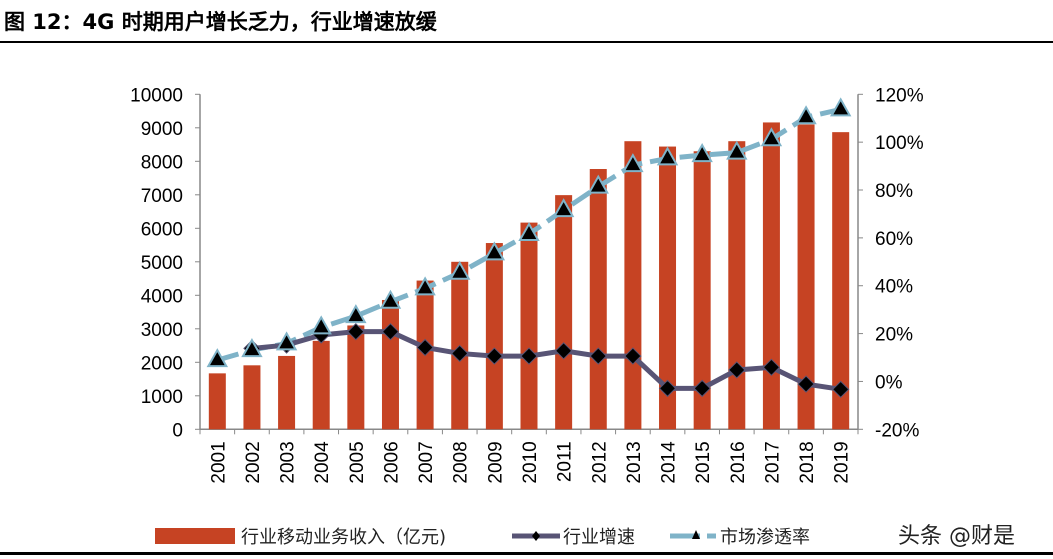  I want to click on left-tick-label: 6000, so click(162, 229).